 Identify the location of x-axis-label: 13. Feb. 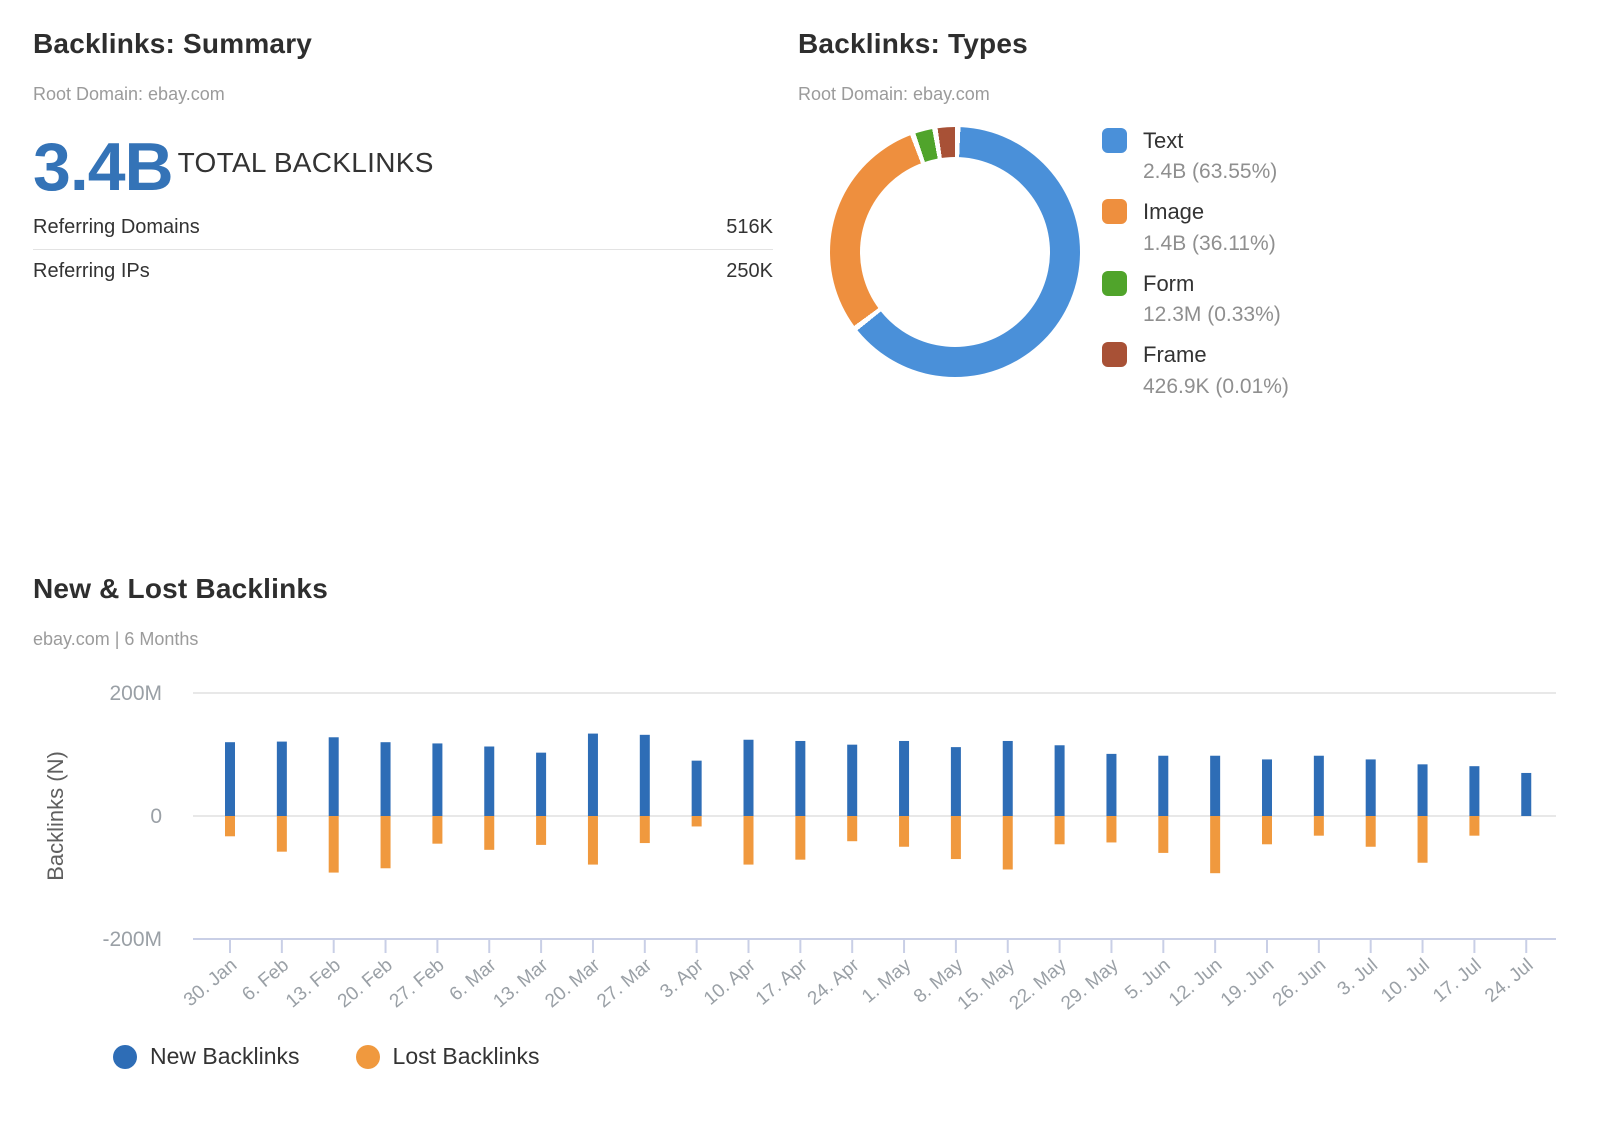
(313, 984).